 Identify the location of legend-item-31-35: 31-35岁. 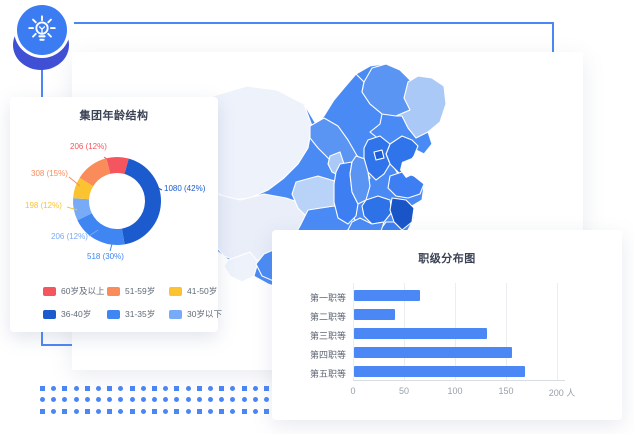
(138, 314).